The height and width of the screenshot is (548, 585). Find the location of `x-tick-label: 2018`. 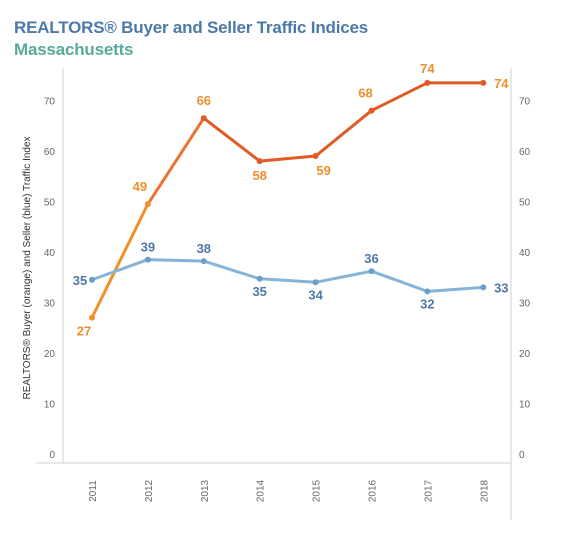

x-tick-label: 2018 is located at coordinates (484, 490).